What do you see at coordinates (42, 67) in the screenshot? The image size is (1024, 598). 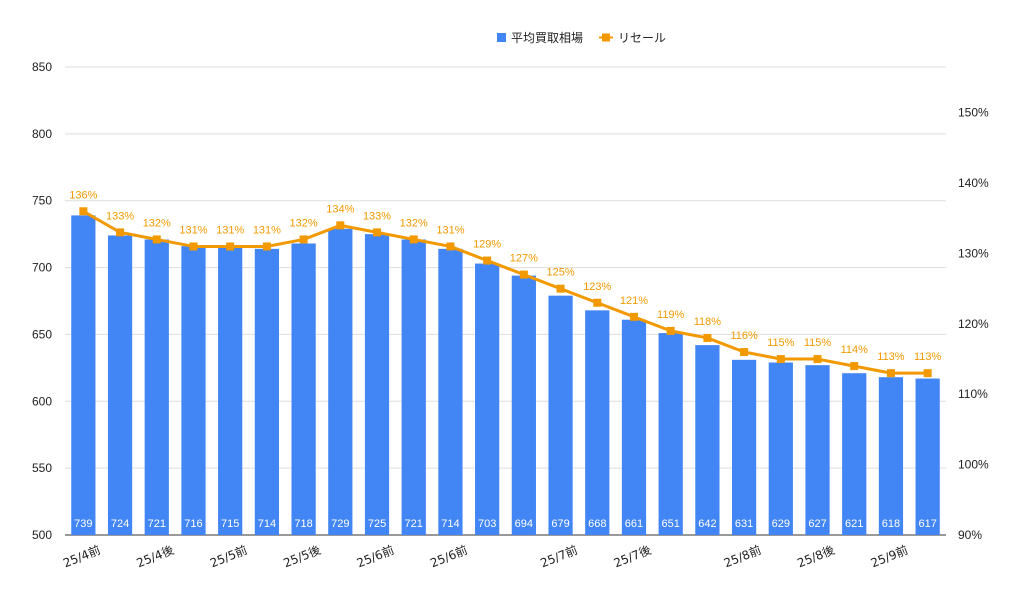 I see `y-left-tick-label: 850` at bounding box center [42, 67].